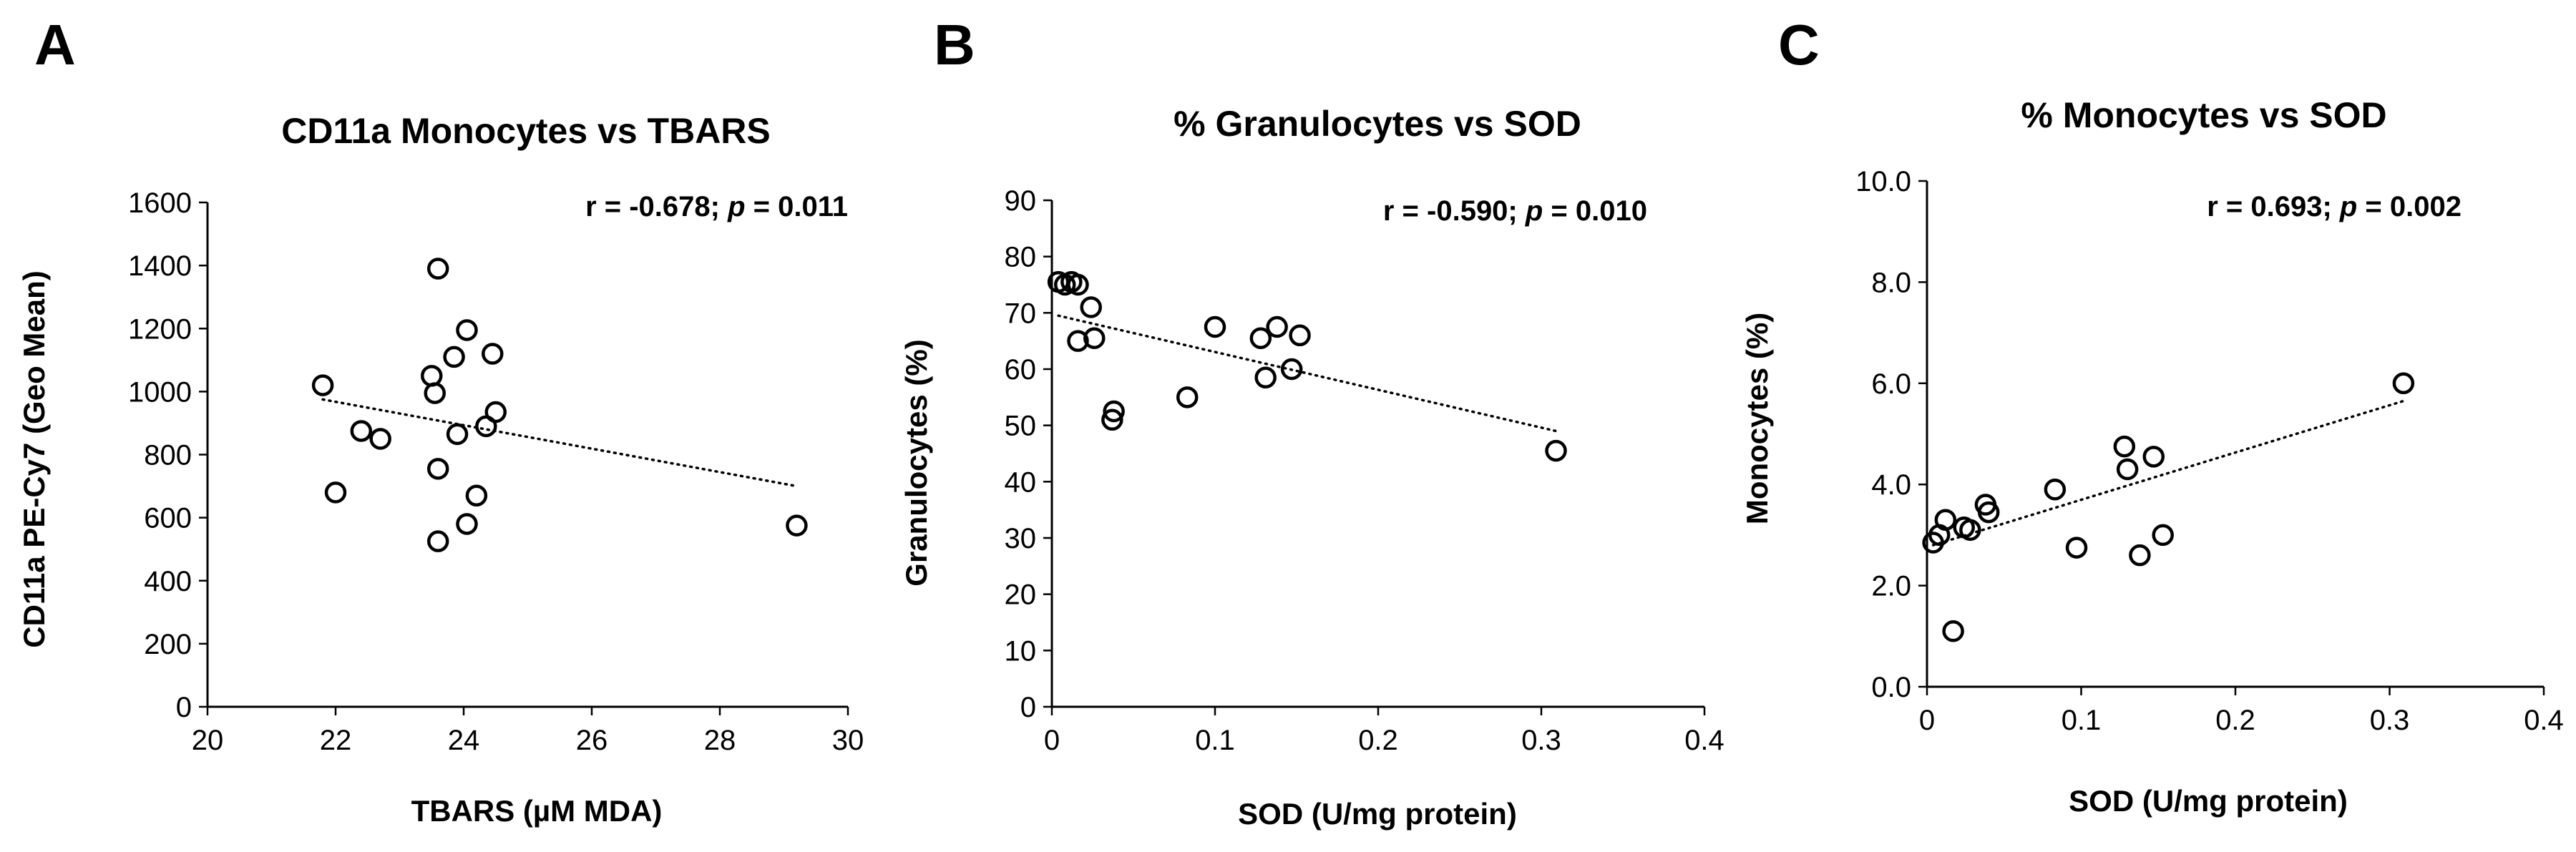 The height and width of the screenshot is (852, 2576). What do you see at coordinates (1028, 454) in the screenshot?
I see `y-ticks: 0 10 20 30 40 50 60 70 80 90` at bounding box center [1028, 454].